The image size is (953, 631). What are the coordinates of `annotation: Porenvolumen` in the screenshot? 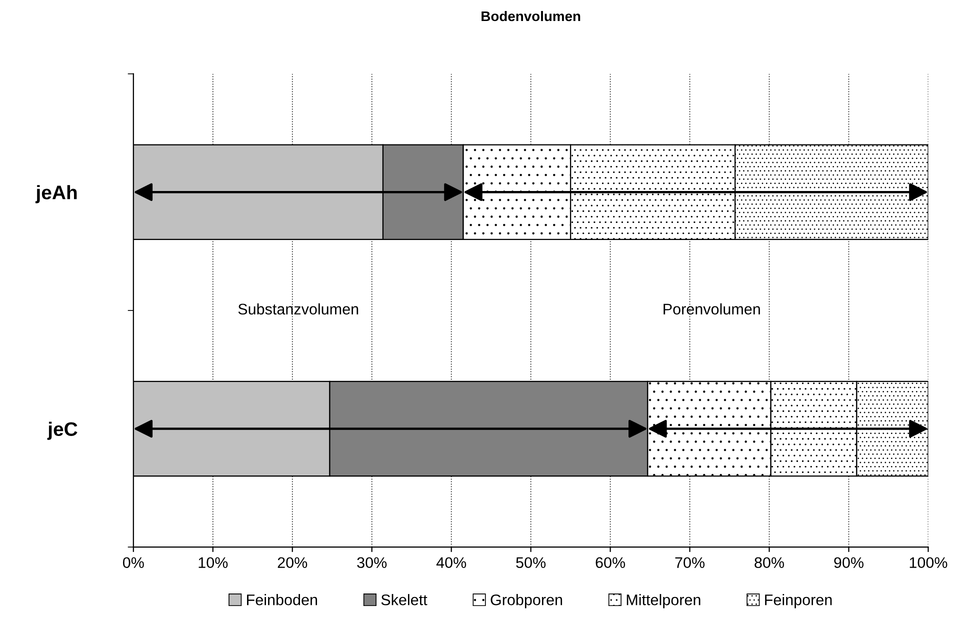 It's located at (712, 309).